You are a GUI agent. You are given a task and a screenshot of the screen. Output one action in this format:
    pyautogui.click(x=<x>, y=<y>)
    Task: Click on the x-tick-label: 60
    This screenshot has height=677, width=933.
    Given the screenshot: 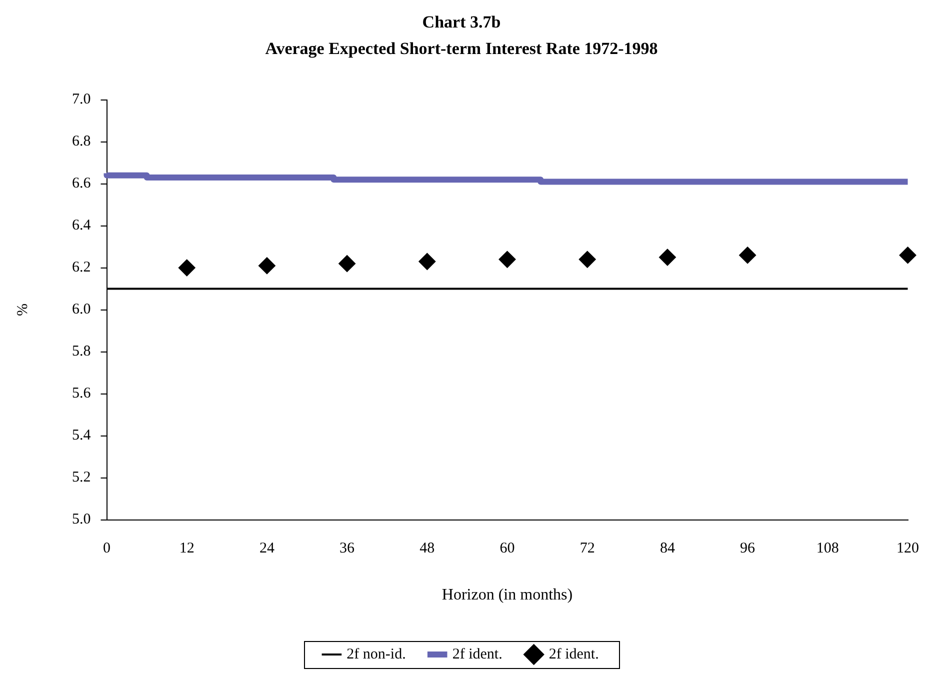 What is the action you would take?
    pyautogui.click(x=507, y=548)
    